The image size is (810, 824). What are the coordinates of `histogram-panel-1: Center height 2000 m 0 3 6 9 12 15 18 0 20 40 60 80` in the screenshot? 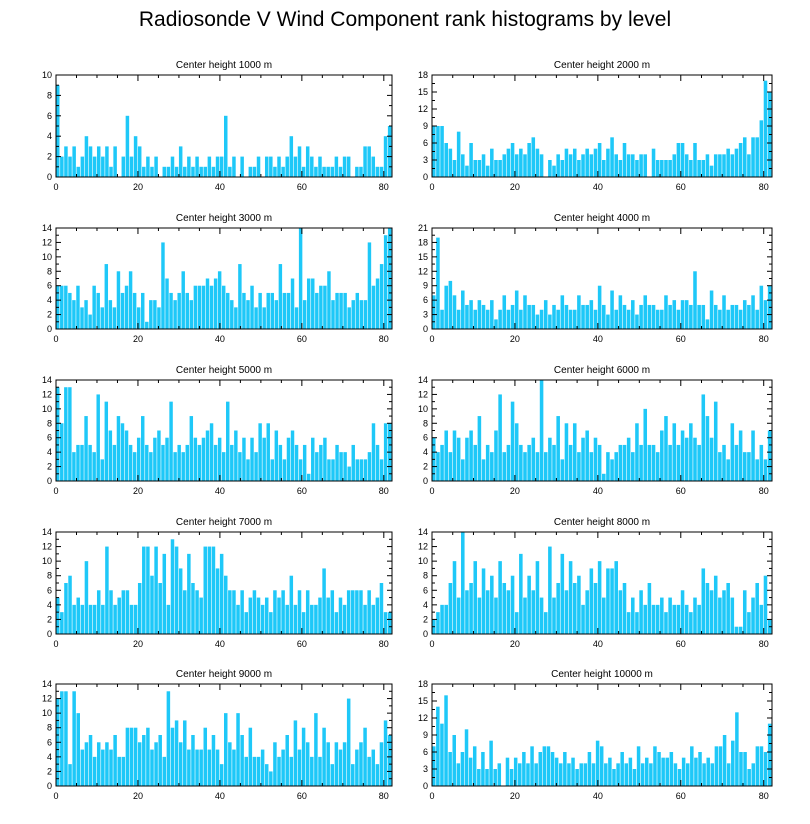 It's located at (595, 126).